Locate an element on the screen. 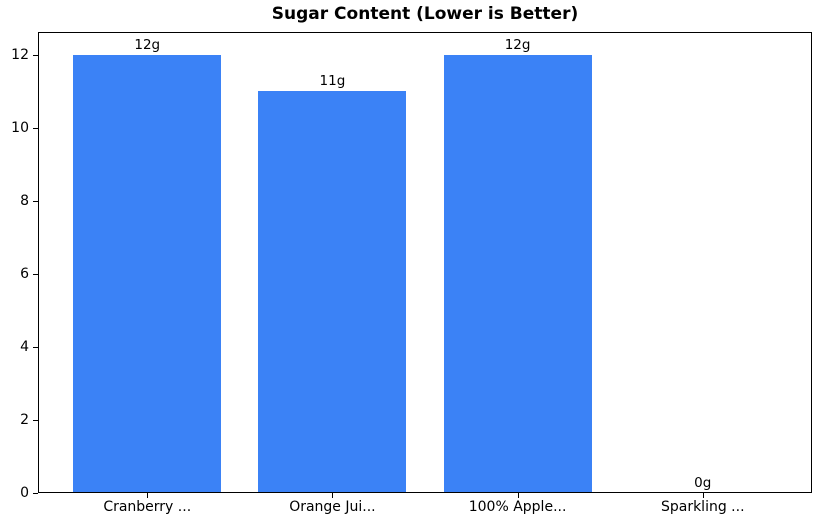  y-axis-tick-label: 4 is located at coordinates (24, 346).